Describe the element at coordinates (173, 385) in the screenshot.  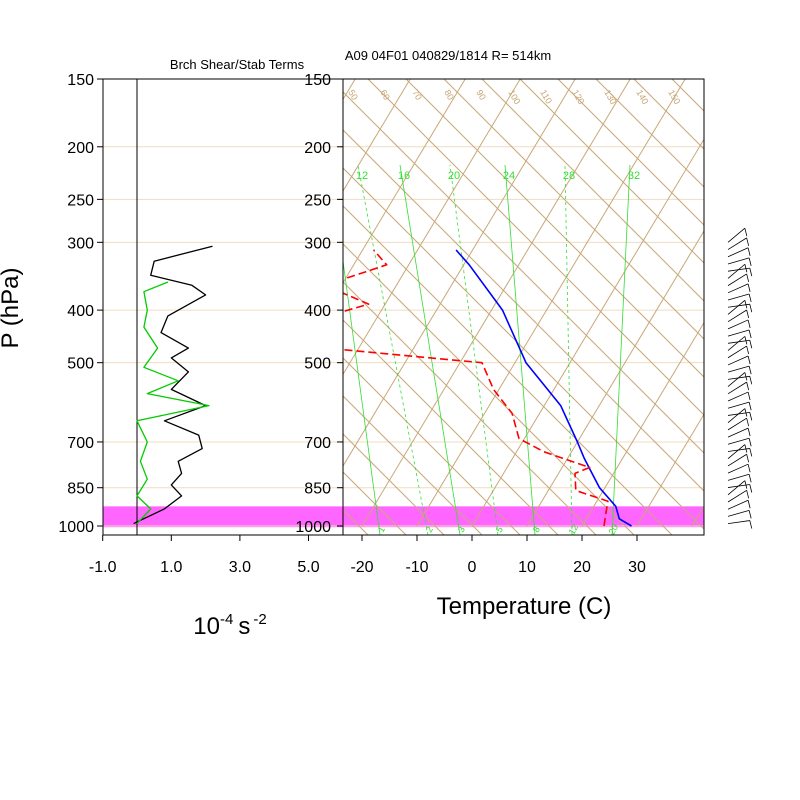
I see `left-series-group` at that location.